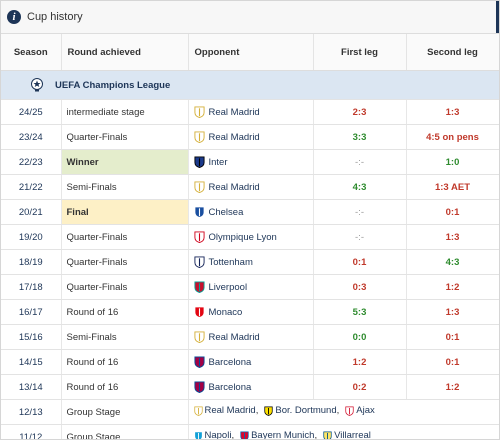  I want to click on competition-row: UEFA Champions League, so click(250, 85).